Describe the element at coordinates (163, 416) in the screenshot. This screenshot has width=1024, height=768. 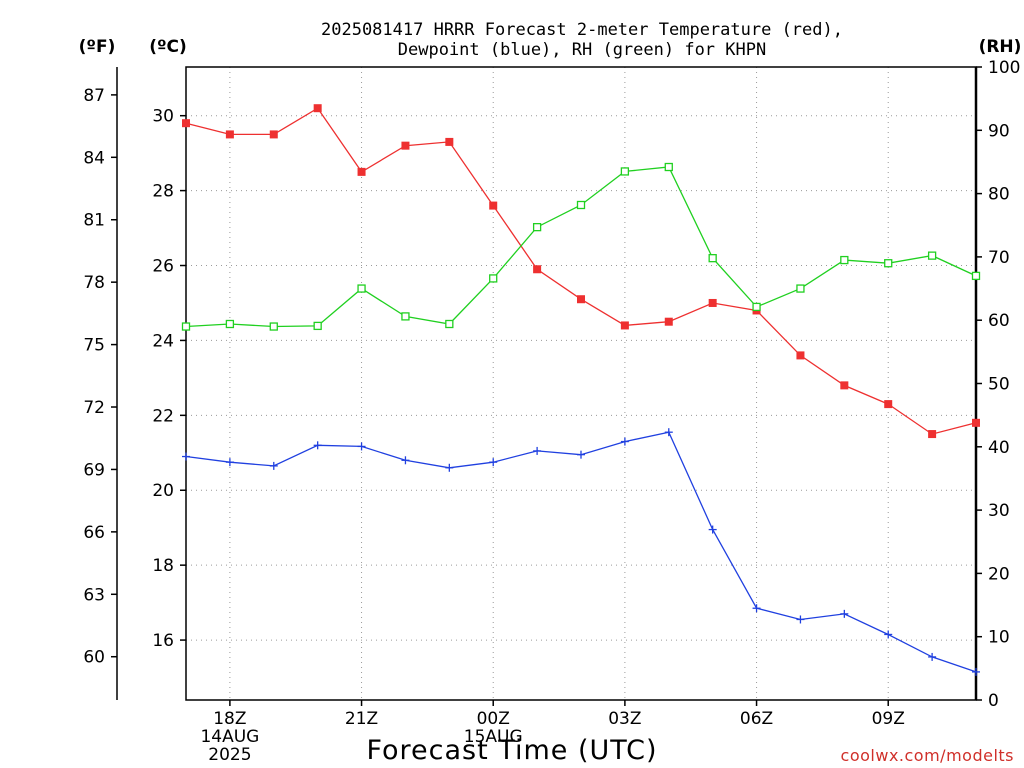
I see `celsius-tick-label: 22` at that location.